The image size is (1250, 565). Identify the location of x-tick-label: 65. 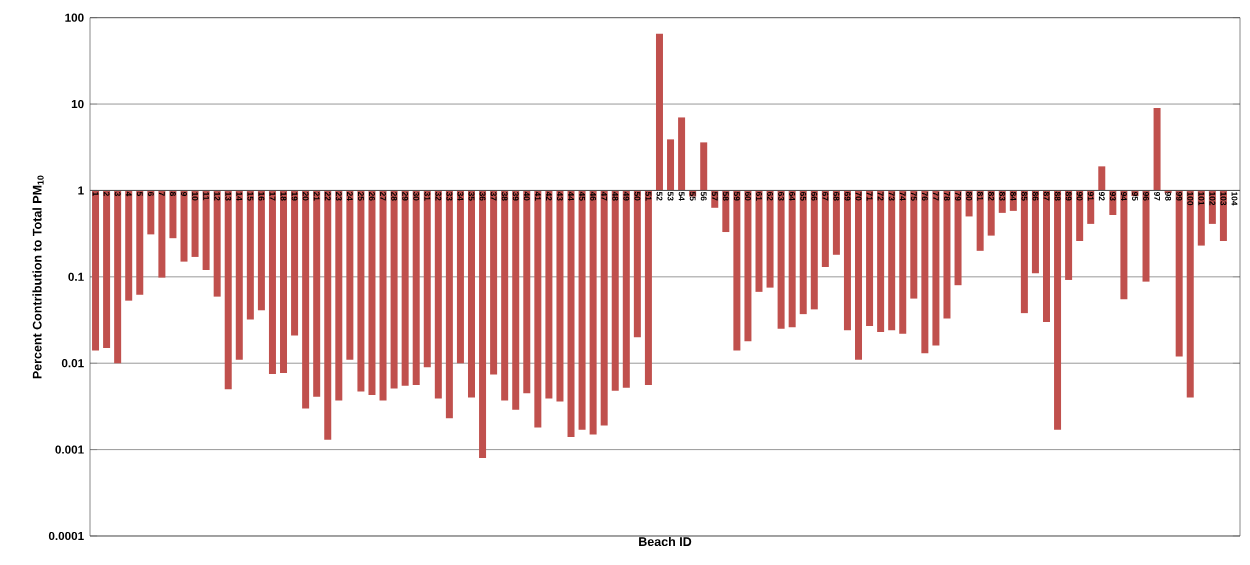
(803, 196).